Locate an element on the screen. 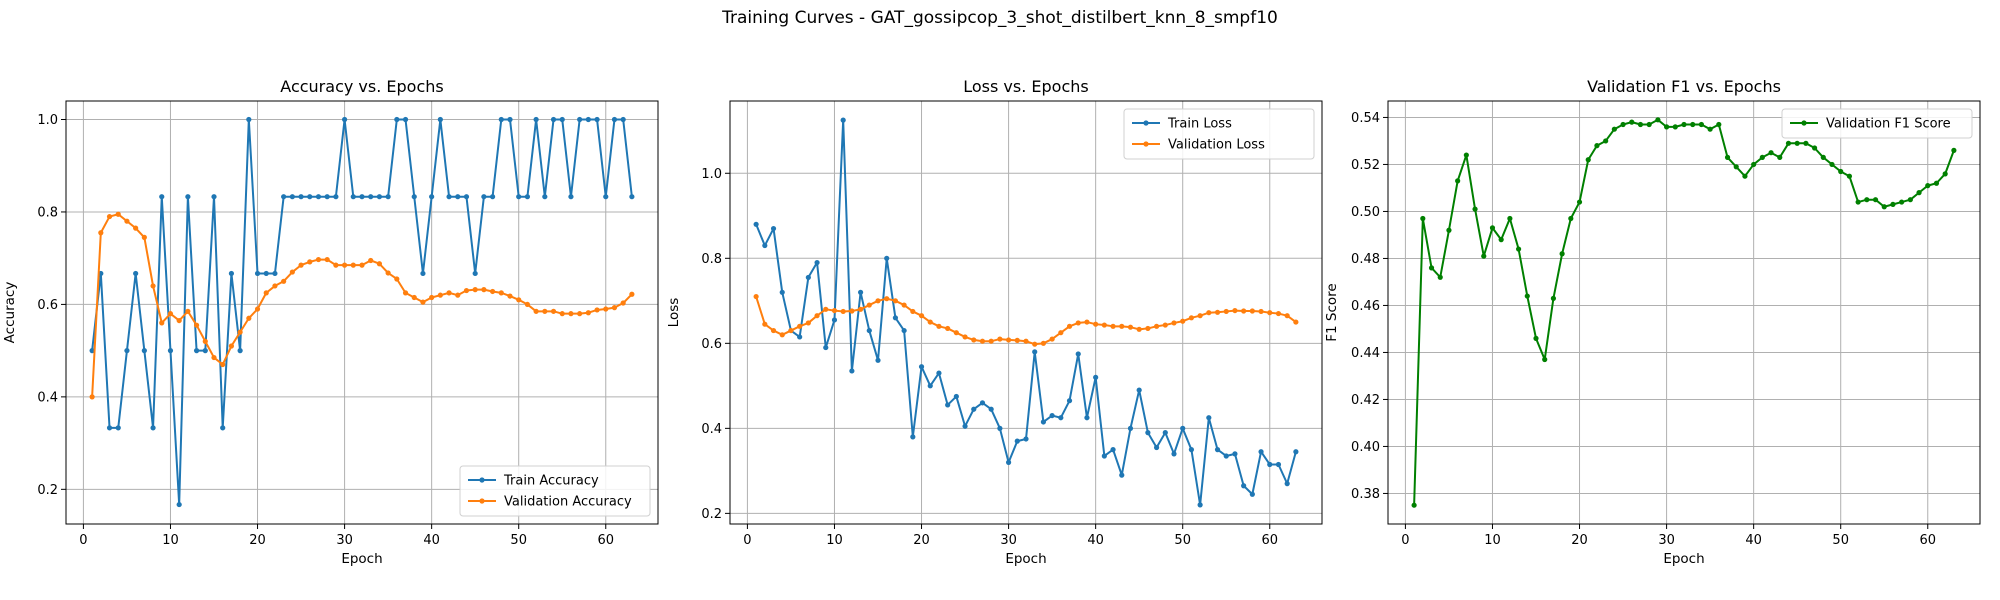 The height and width of the screenshot is (600, 2000). y-axis-label: Accuracy is located at coordinates (10, 313).